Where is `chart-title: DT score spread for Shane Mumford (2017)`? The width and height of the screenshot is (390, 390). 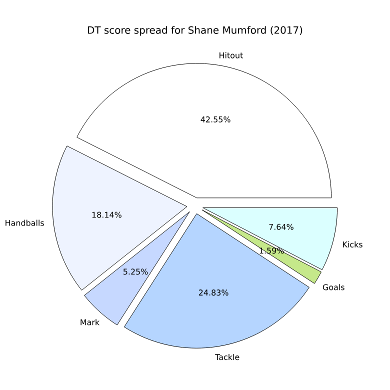 chart-title: DT score spread for Shane Mumford (2017) is located at coordinates (195, 31).